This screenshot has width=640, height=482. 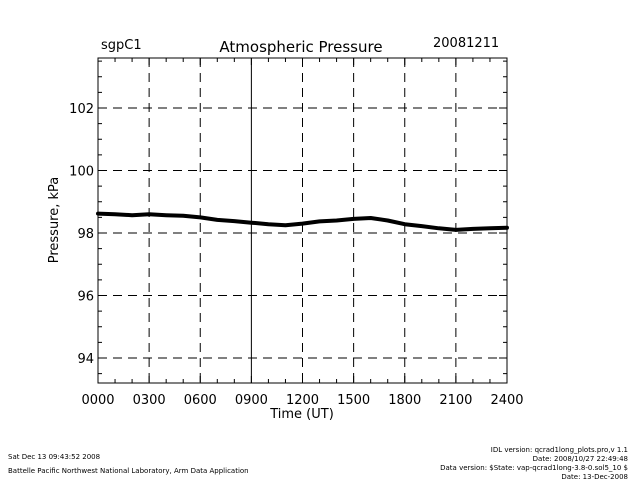 What do you see at coordinates (85, 359) in the screenshot?
I see `y-tick-label-94: 94` at bounding box center [85, 359].